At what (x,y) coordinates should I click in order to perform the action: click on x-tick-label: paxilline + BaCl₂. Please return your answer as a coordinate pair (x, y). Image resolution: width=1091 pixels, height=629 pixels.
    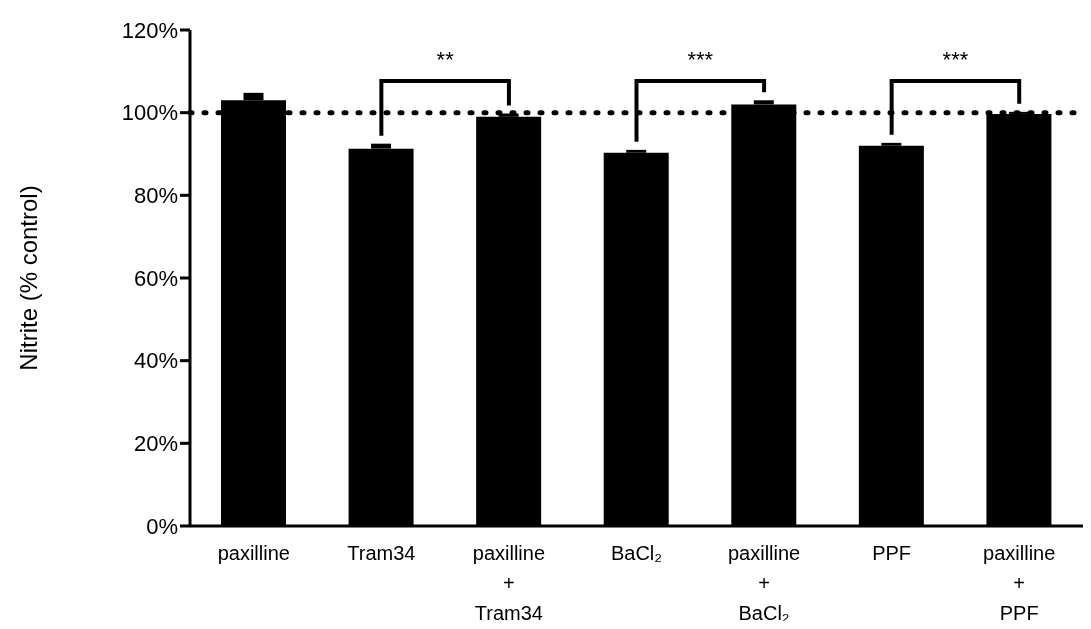
    Looking at the image, I should click on (764, 583).